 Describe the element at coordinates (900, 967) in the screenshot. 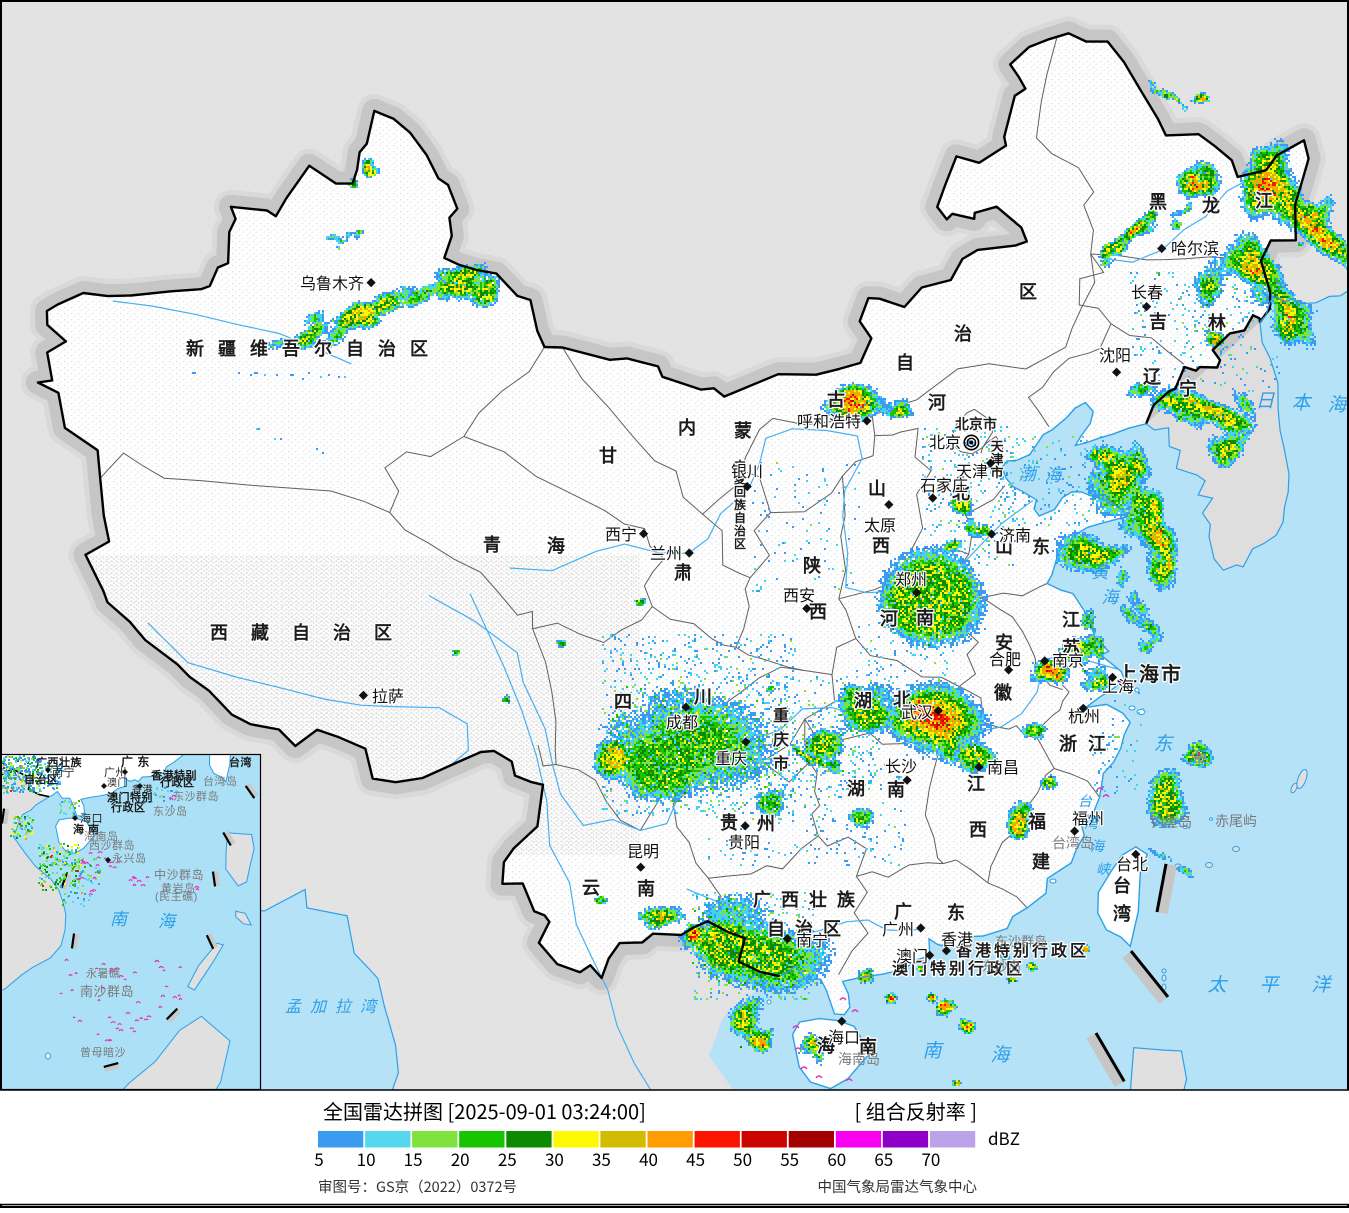

I see `svg-text: 澳` at that location.